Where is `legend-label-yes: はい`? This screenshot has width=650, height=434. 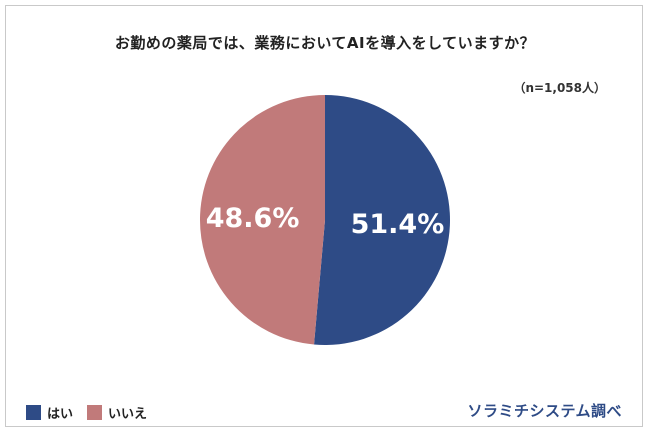 legend-label-yes: はい is located at coordinates (60, 414).